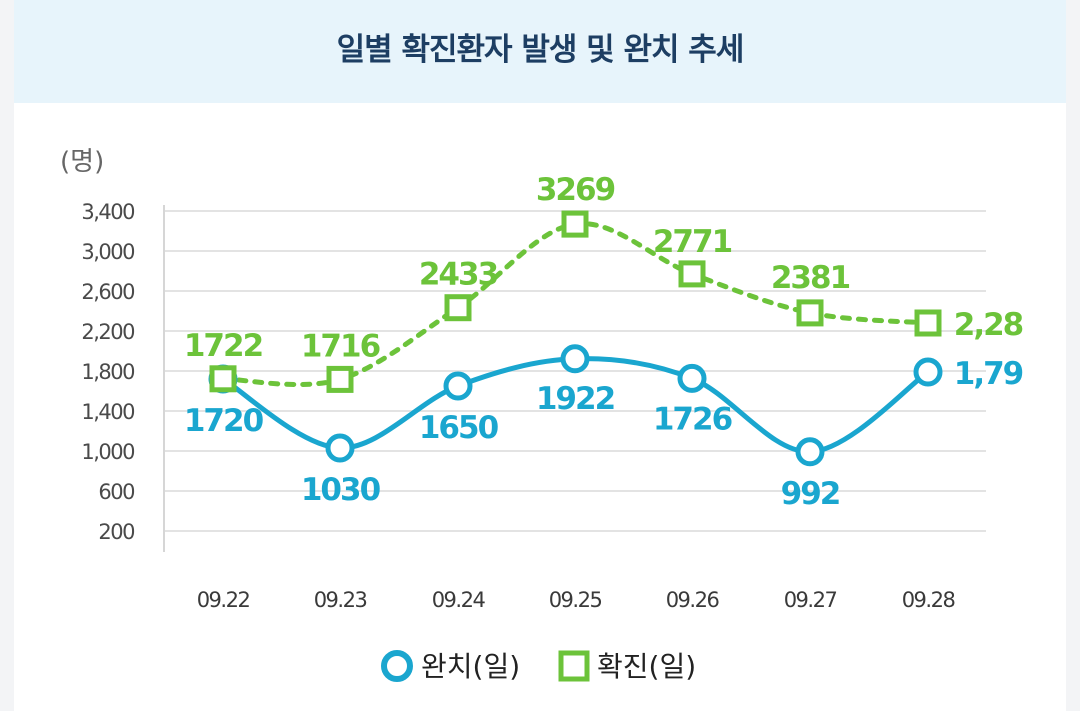 The image size is (1080, 711). Describe the element at coordinates (116, 492) in the screenshot. I see `y-tick-label: 600` at that location.